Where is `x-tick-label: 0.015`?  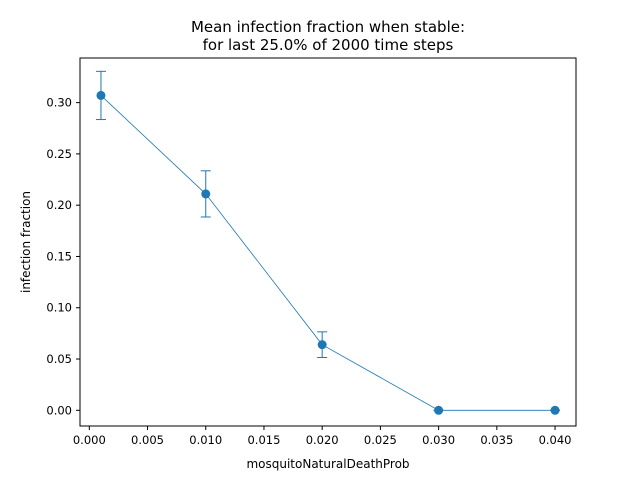
x-tick-label: 0.015 is located at coordinates (263, 440).